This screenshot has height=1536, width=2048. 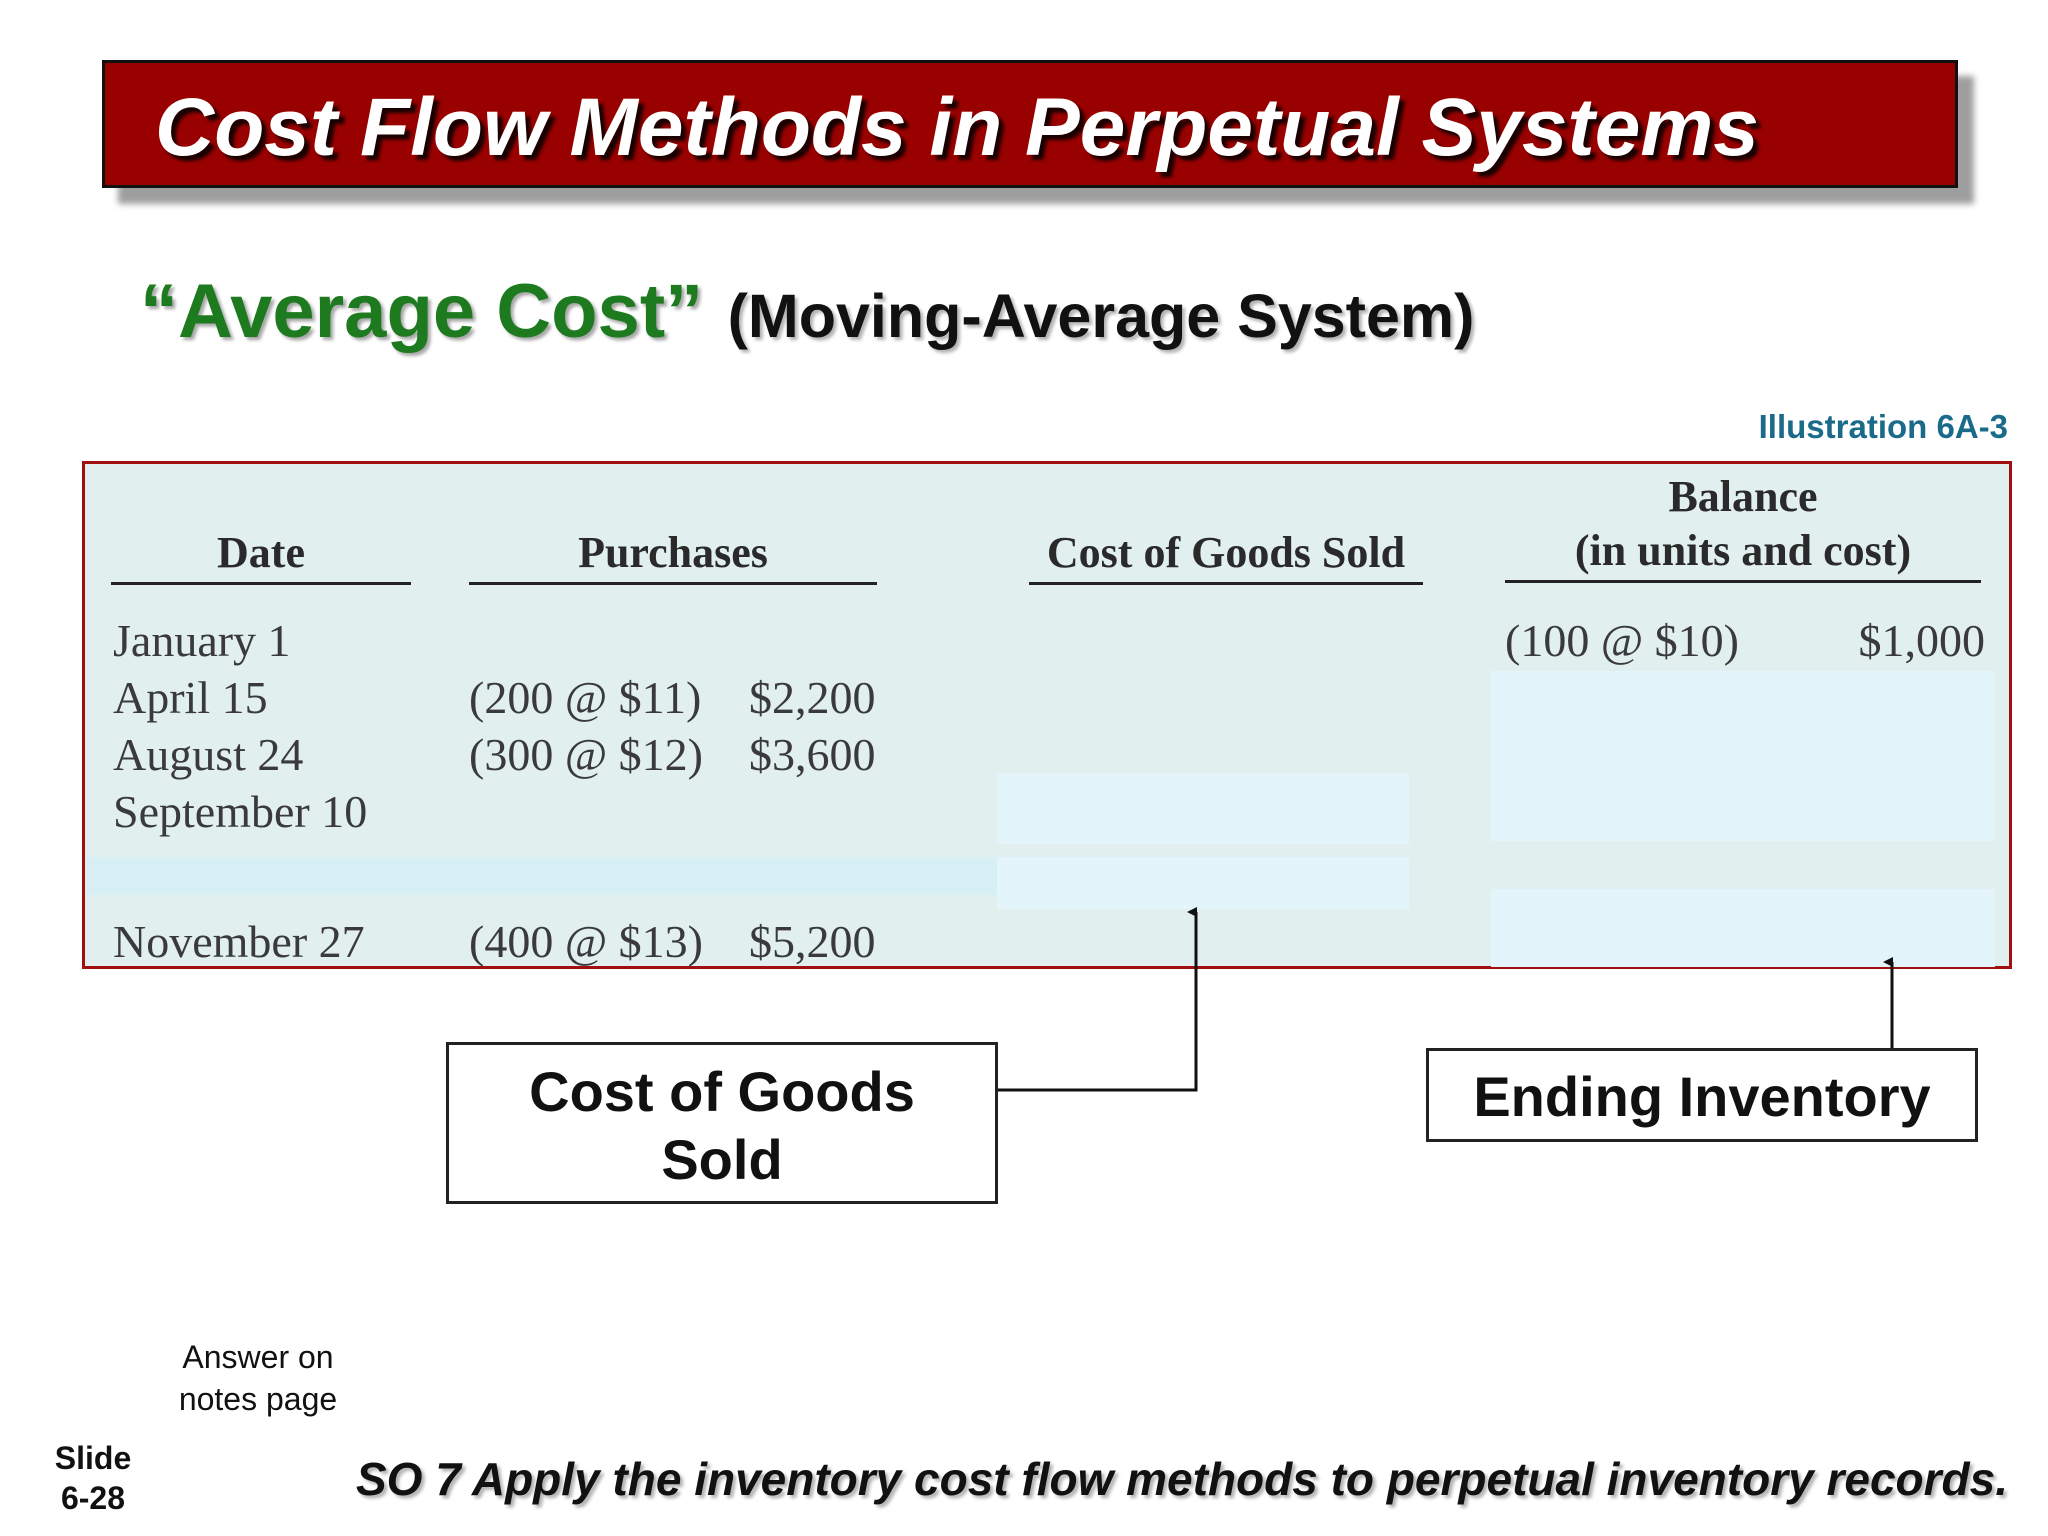 What do you see at coordinates (957, 127) in the screenshot?
I see `slide-title: Cost Flow Methods in Perpetual Systems` at bounding box center [957, 127].